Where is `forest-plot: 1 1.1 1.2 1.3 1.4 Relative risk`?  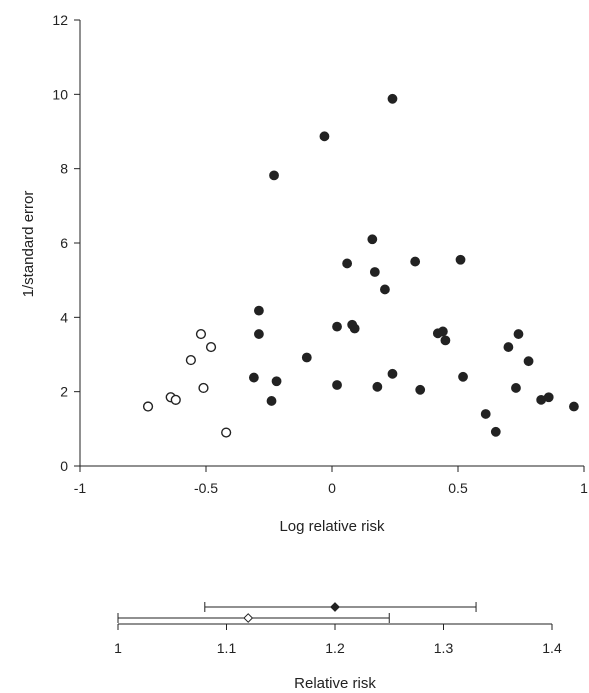 forest-plot: 1 1.1 1.2 1.3 1.4 Relative risk is located at coordinates (338, 647).